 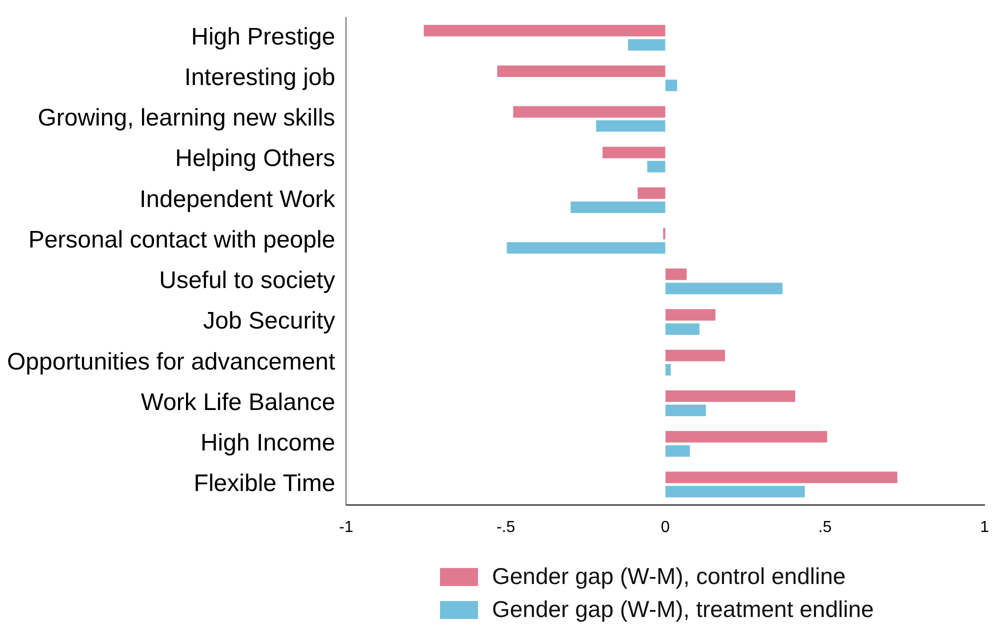 I want to click on y-tick-label: High Prestige, so click(x=263, y=36).